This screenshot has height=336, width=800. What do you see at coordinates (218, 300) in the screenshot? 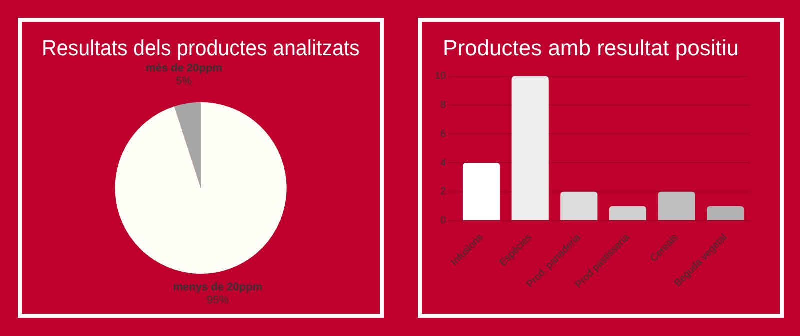
I see `data-label: 95%` at bounding box center [218, 300].